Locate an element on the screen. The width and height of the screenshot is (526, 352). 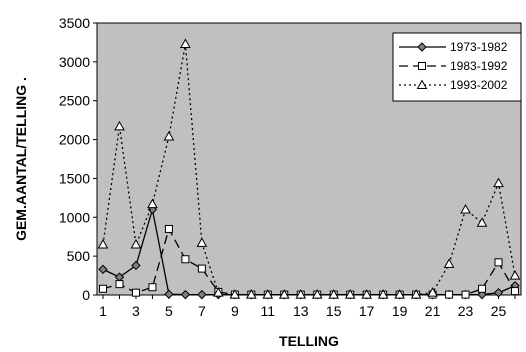
legend: 1973-1982 1983-1992 1993-2002 is located at coordinates (457, 67).